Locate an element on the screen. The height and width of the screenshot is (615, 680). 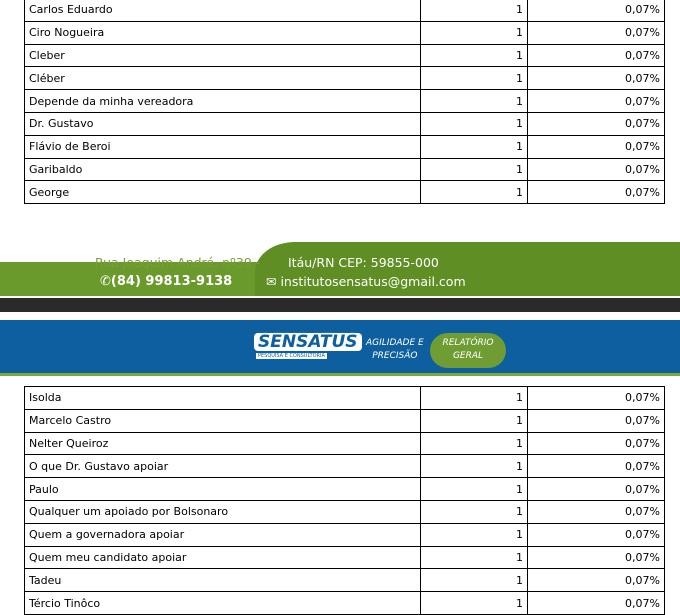
candidate-name: Cléber is located at coordinates (222, 78).